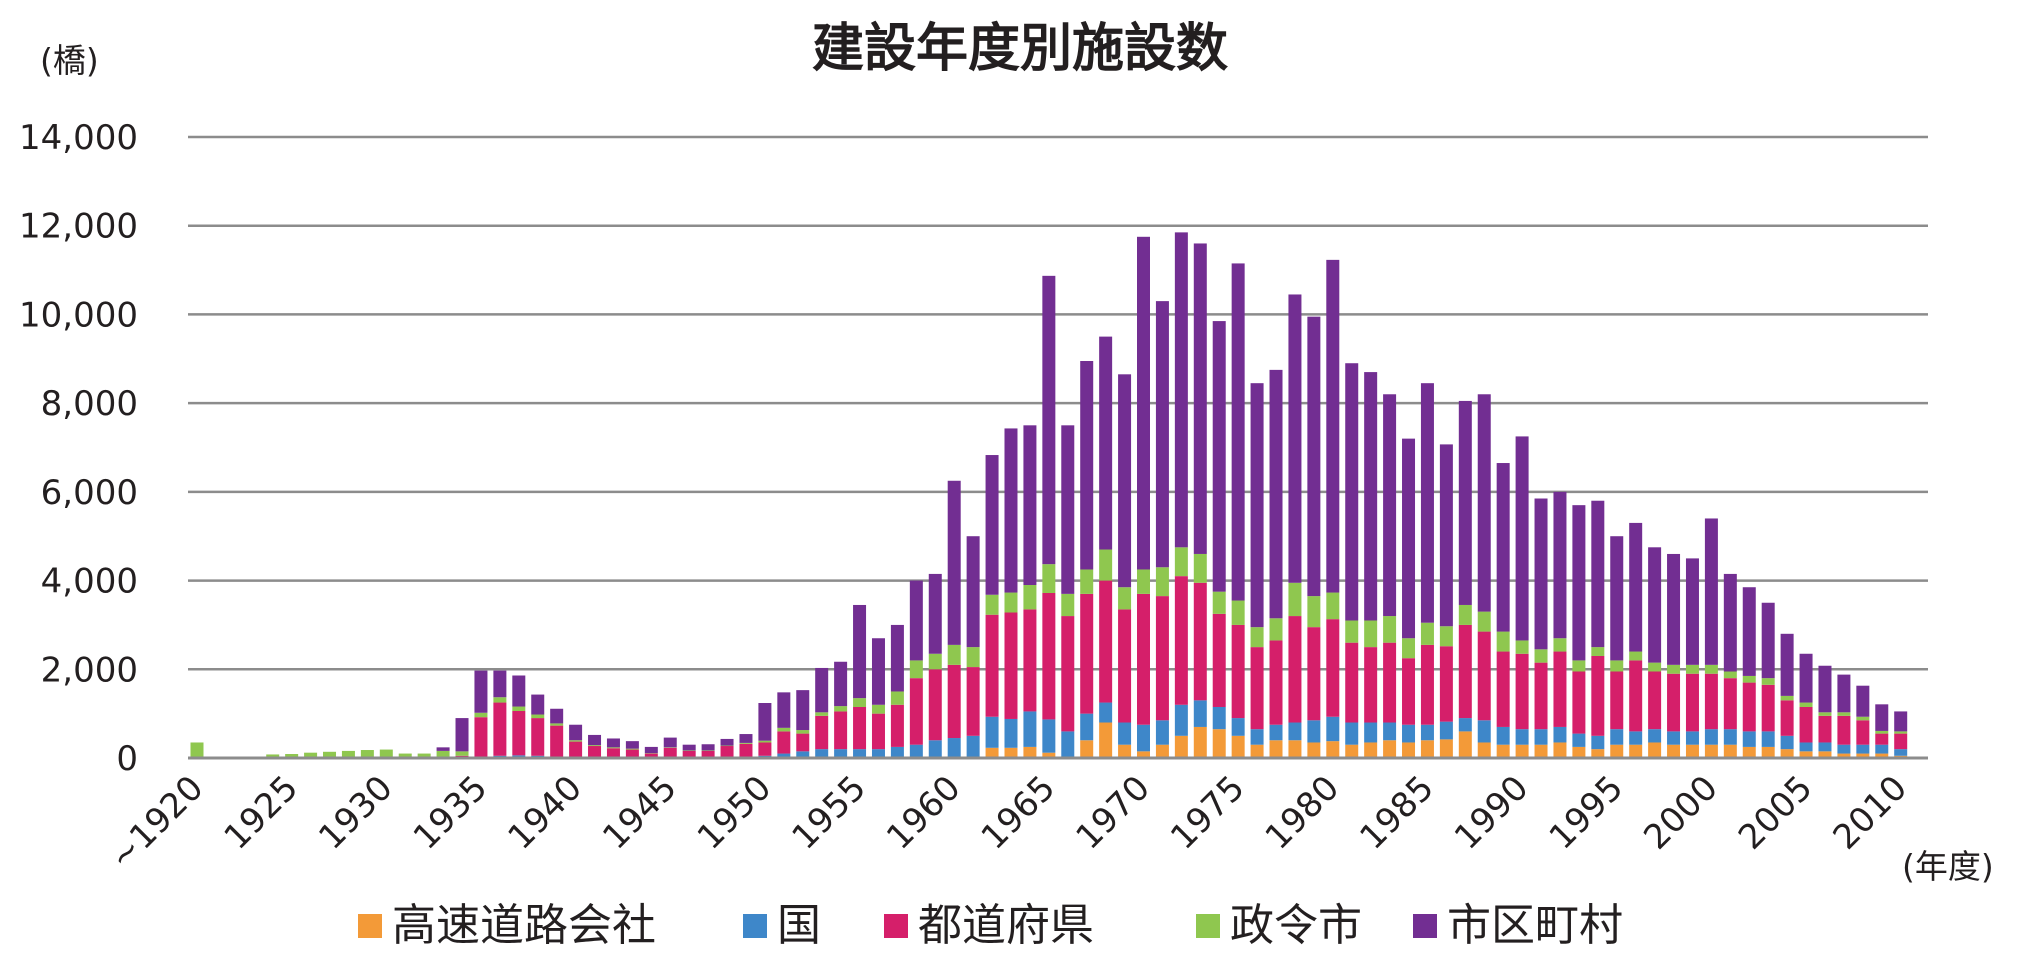 The height and width of the screenshot is (961, 2041). What do you see at coordinates (1302, 812) in the screenshot?
I see `x-tick-label: 1980` at bounding box center [1302, 812].